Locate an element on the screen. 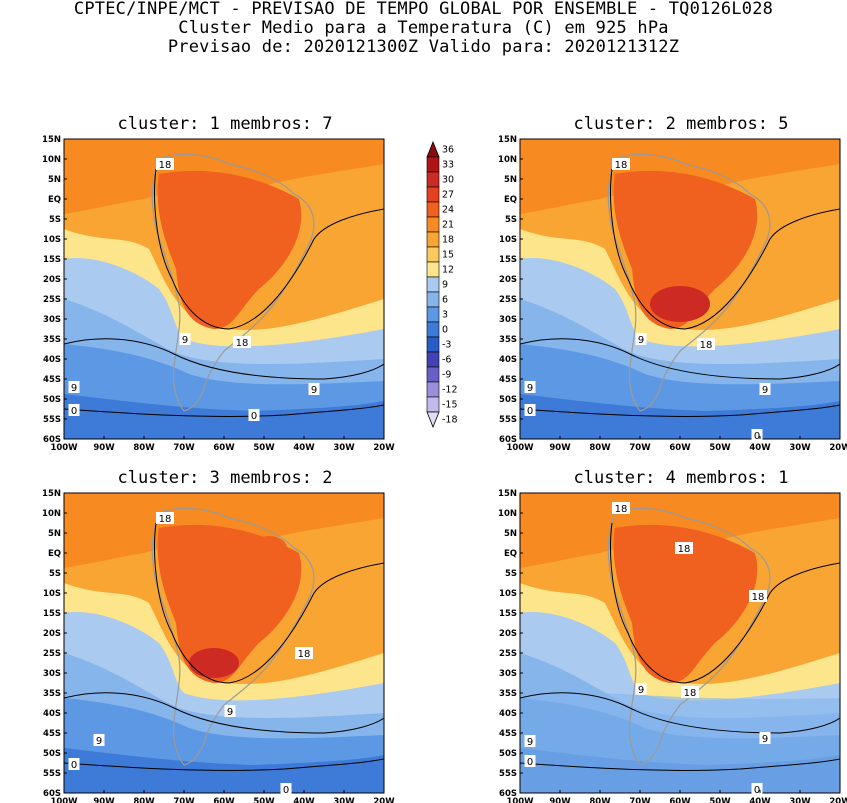 Image resolution: width=847 pixels, height=803 pixels. lat-tick-label: 15S is located at coordinates (508, 614).